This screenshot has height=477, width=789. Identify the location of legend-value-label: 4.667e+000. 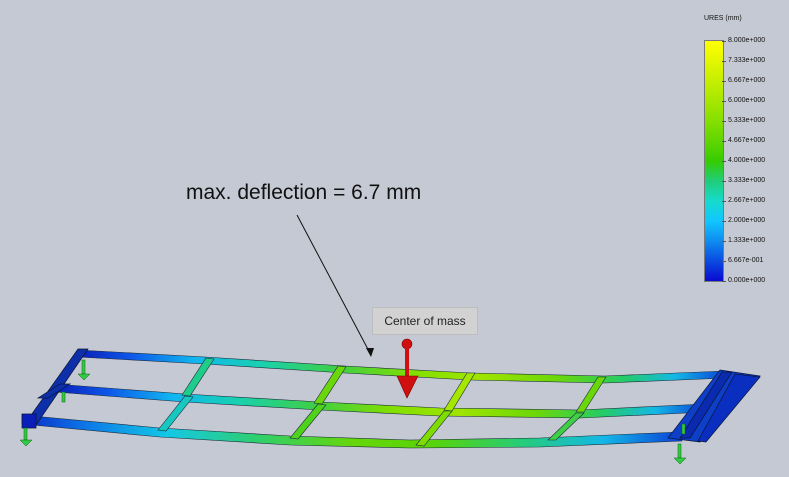
(747, 140).